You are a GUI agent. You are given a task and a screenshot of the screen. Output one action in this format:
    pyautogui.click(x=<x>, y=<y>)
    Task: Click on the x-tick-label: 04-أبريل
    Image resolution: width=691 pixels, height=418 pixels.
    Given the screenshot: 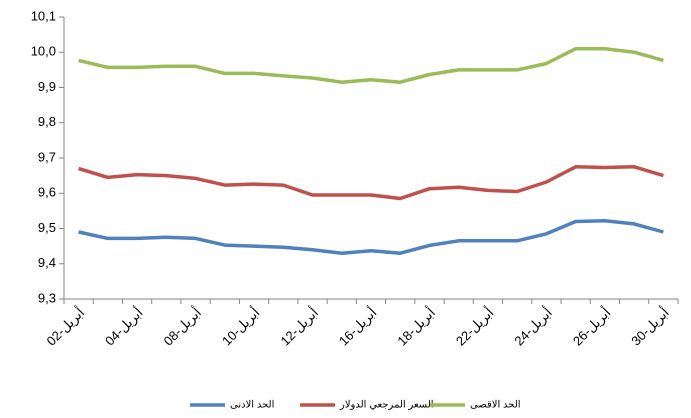 What is the action you would take?
    pyautogui.click(x=123, y=326)
    